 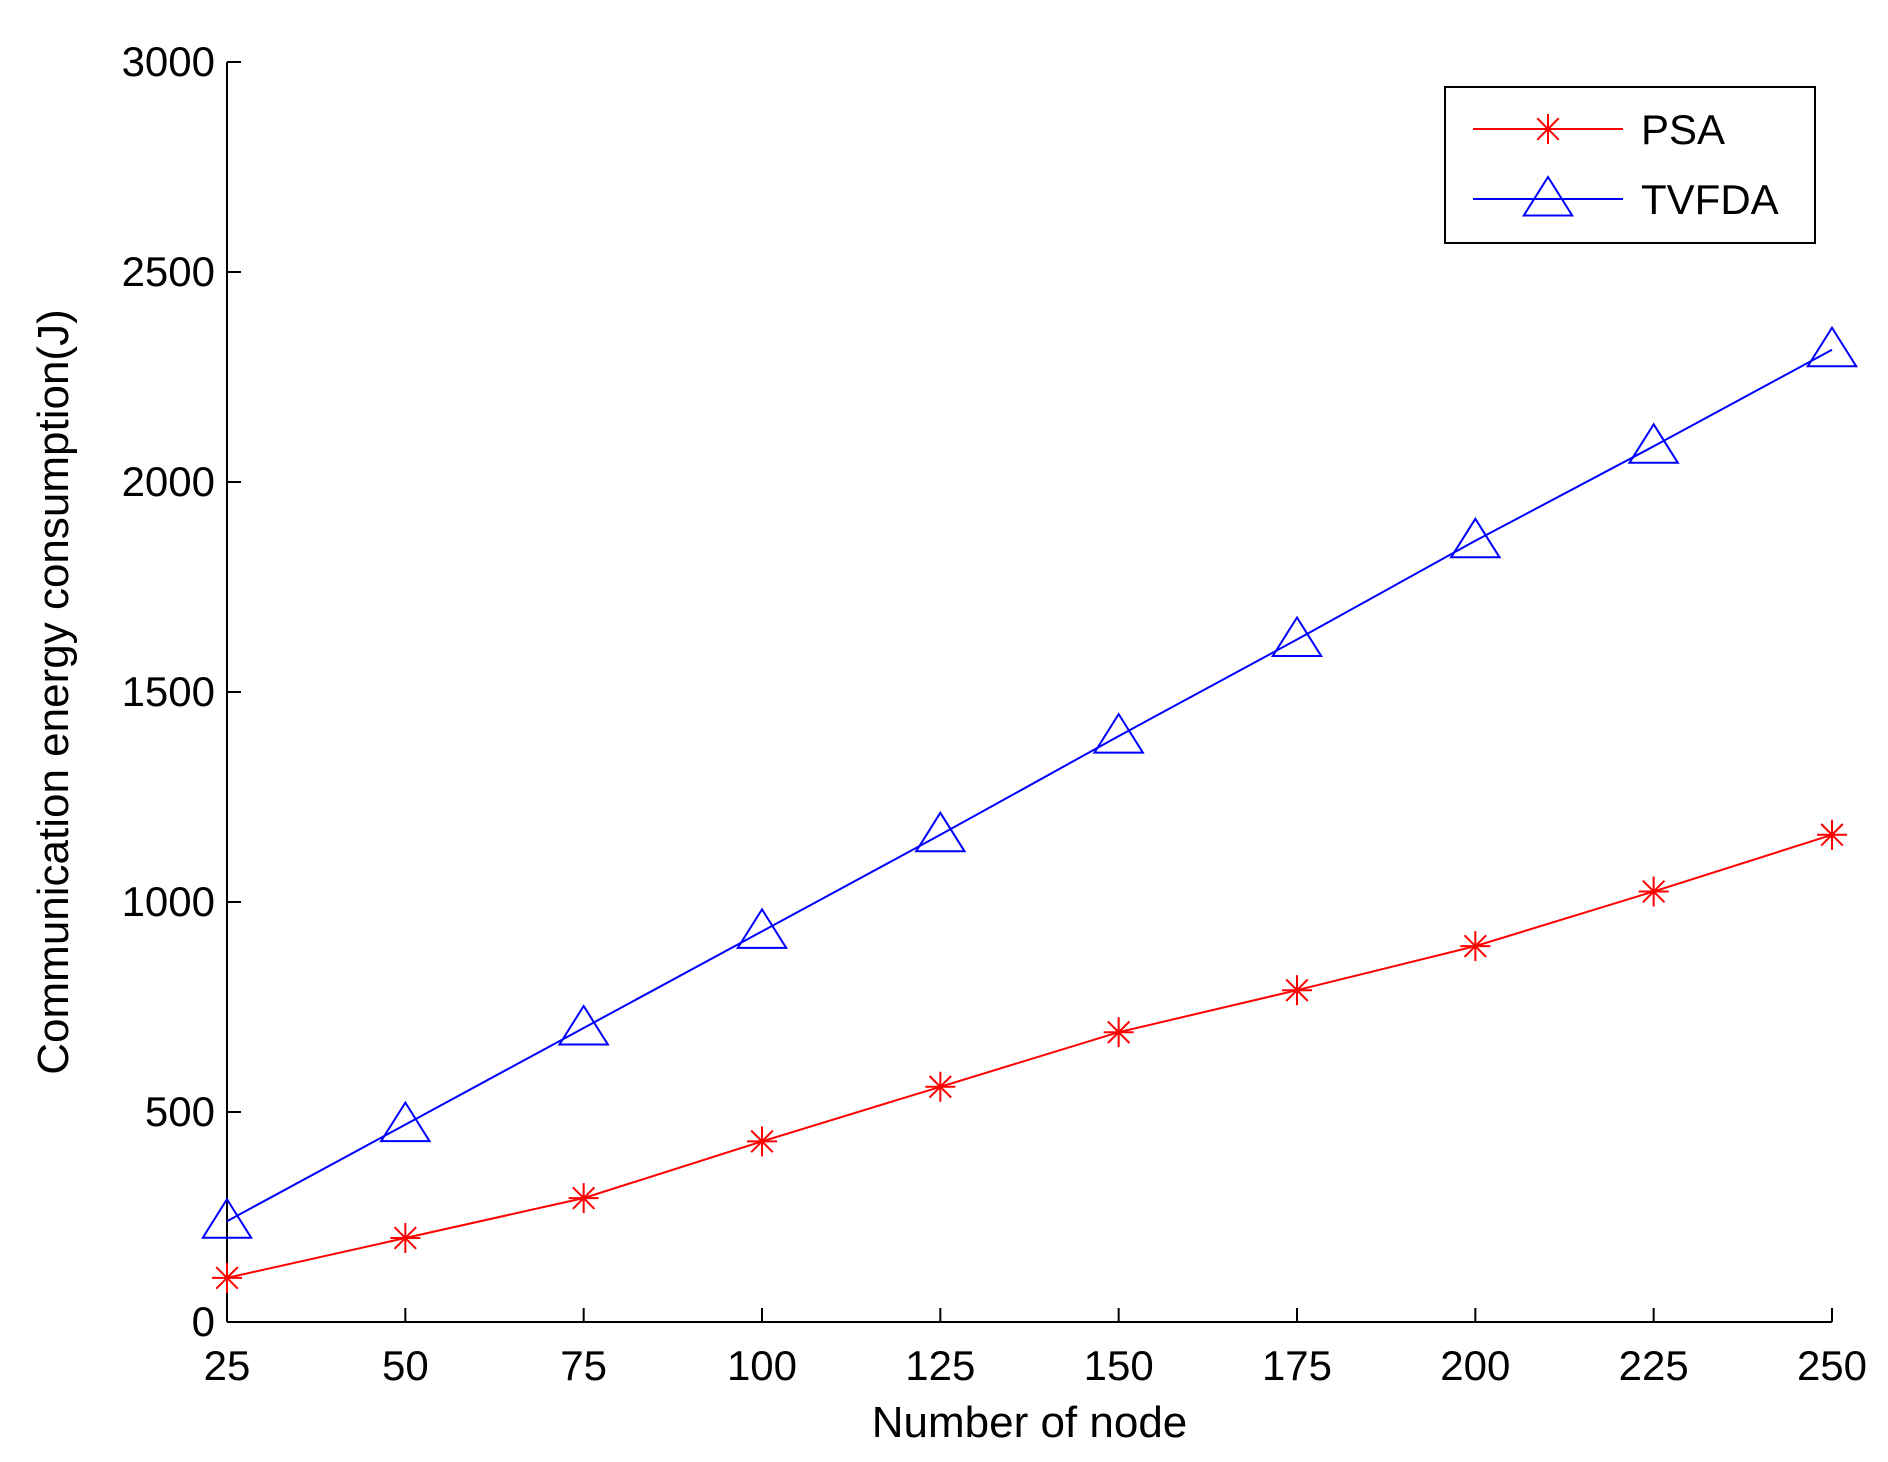 What do you see at coordinates (227, 1365) in the screenshot?
I see `x-tick-label: 25` at bounding box center [227, 1365].